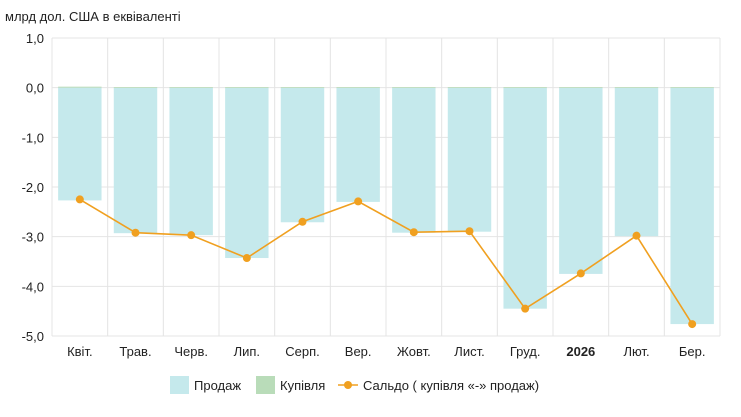 The width and height of the screenshot is (741, 417). Describe the element at coordinates (93, 16) in the screenshot. I see `y-unit-label: млрд дол. США в еквіваленті` at that location.